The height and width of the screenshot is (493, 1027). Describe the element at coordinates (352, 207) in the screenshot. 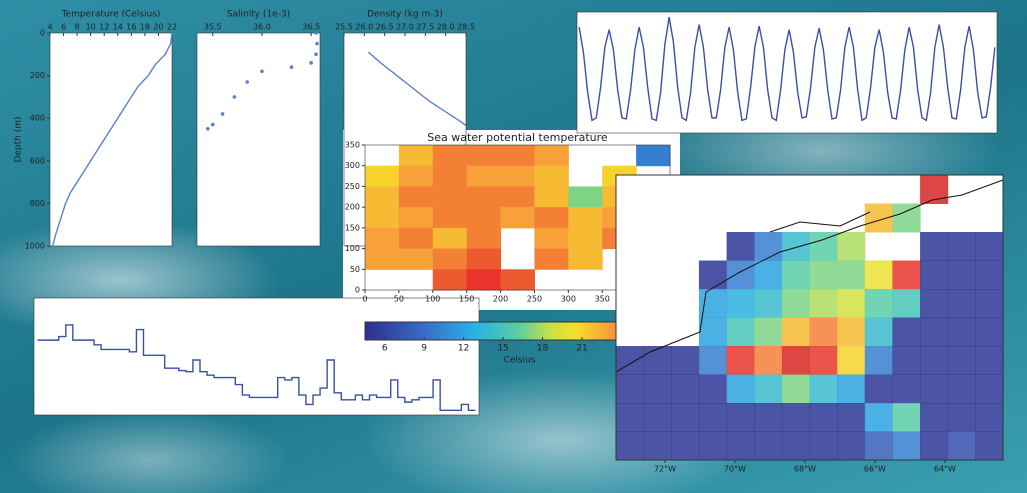

I see `y-tick-label: 200` at that location.